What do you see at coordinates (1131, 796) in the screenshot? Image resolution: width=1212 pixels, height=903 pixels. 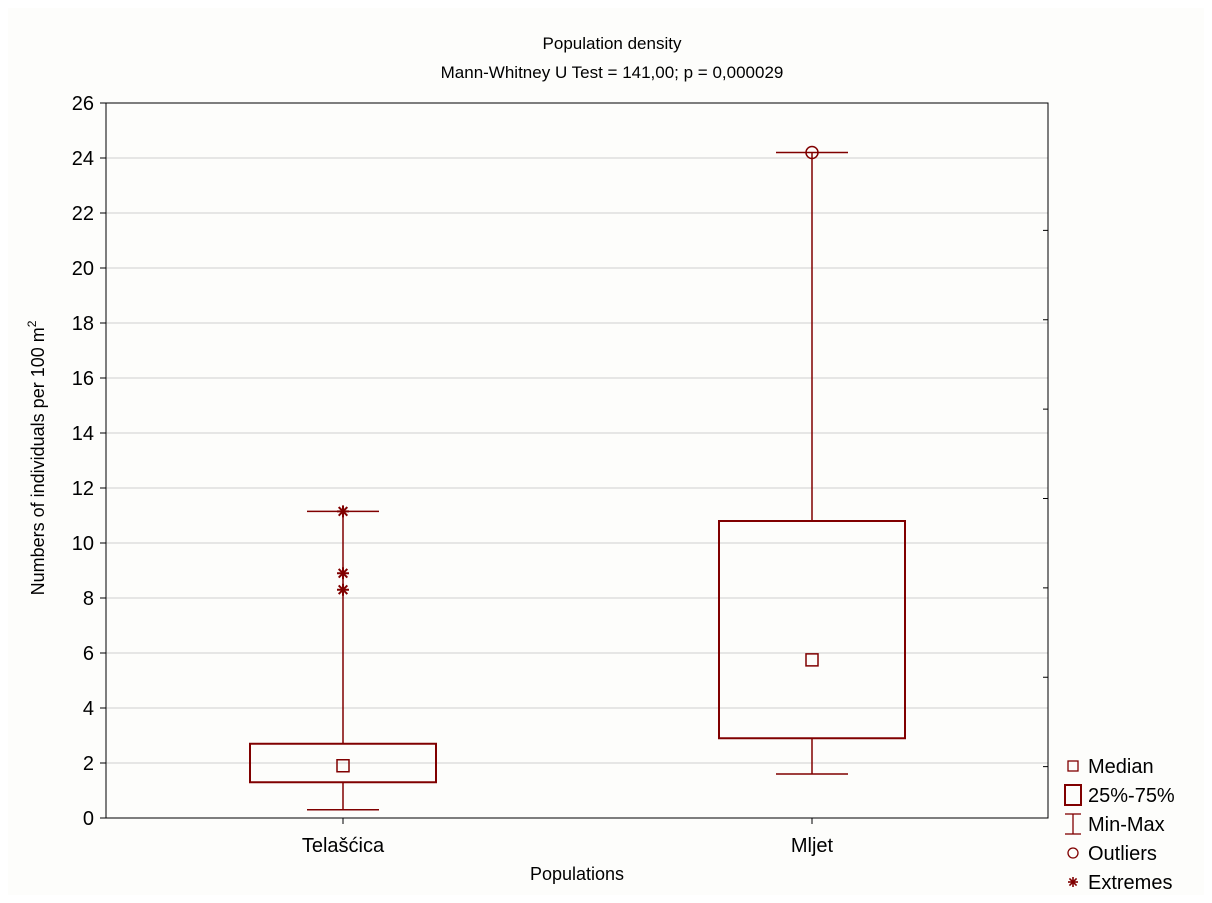 I see `legend-label: 25%-75%` at bounding box center [1131, 796].